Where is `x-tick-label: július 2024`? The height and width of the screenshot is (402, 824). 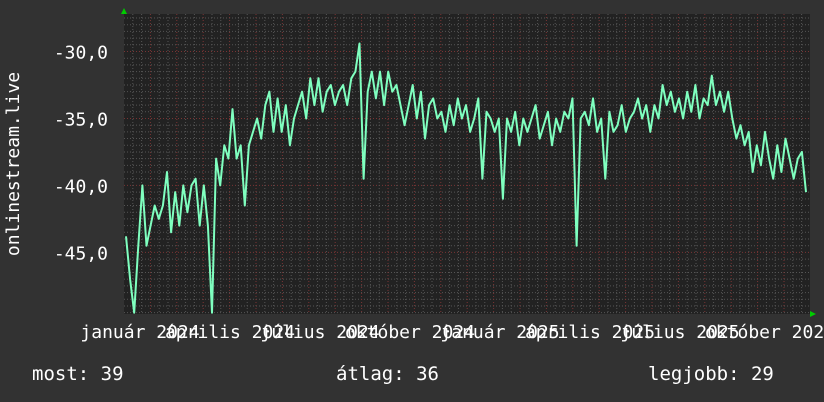
x-tick-label: július 2024 is located at coordinates (319, 332).